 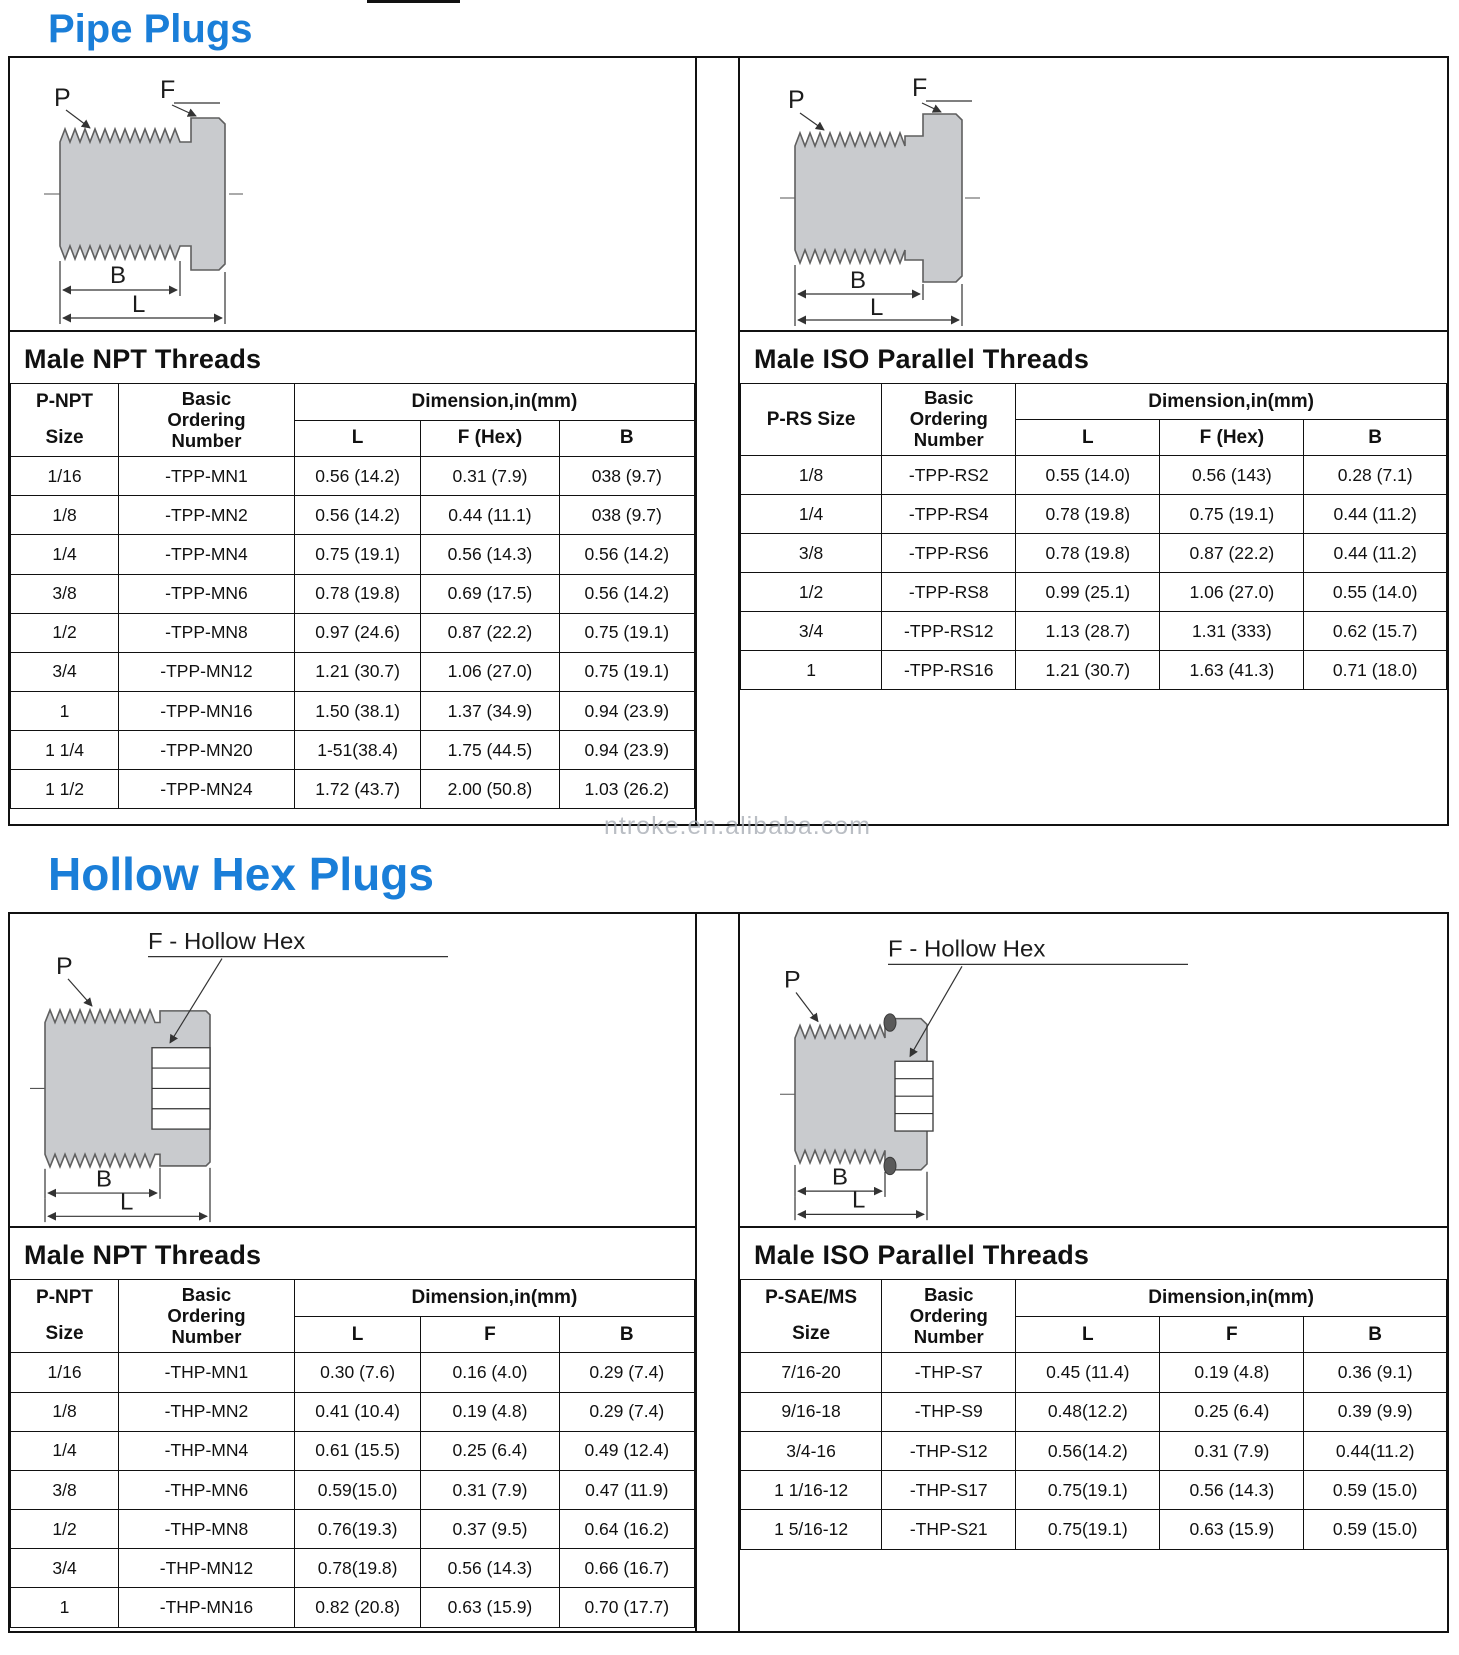 What do you see at coordinates (811, 514) in the screenshot?
I see `table-cell: 1/4` at bounding box center [811, 514].